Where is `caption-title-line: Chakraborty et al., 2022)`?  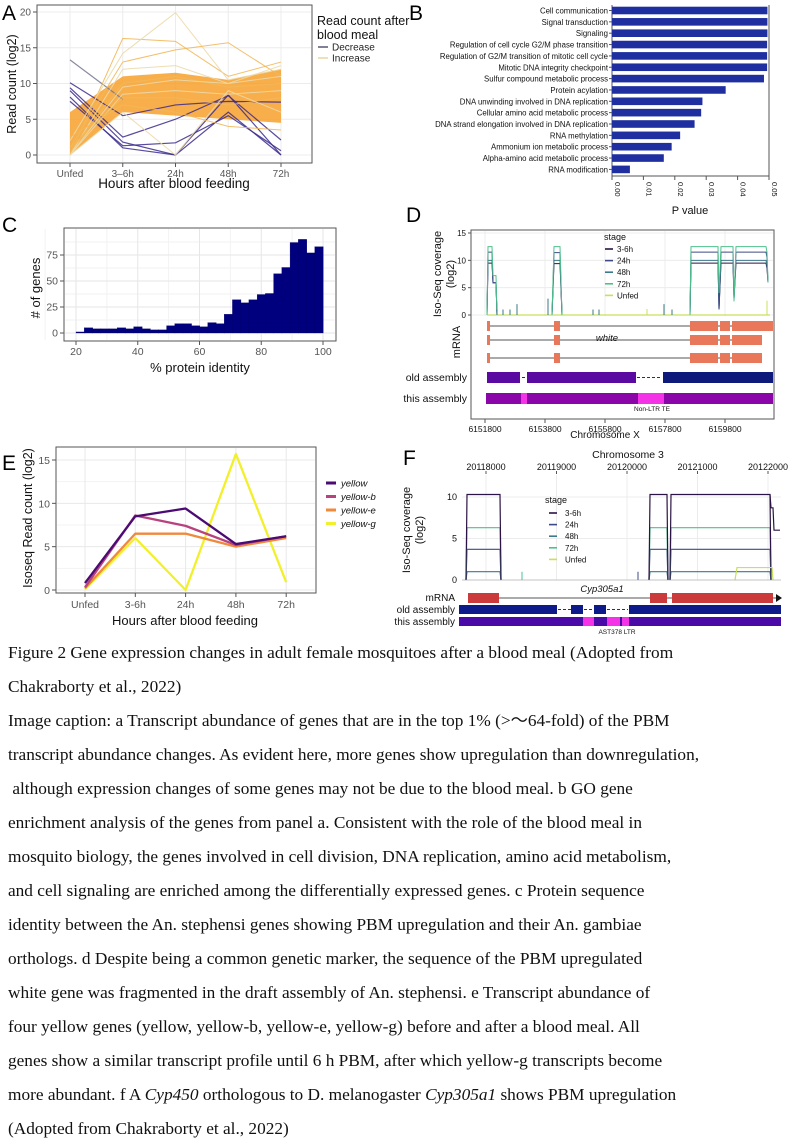
caption-title-line: Chakraborty et al., 2022) is located at coordinates (95, 686).